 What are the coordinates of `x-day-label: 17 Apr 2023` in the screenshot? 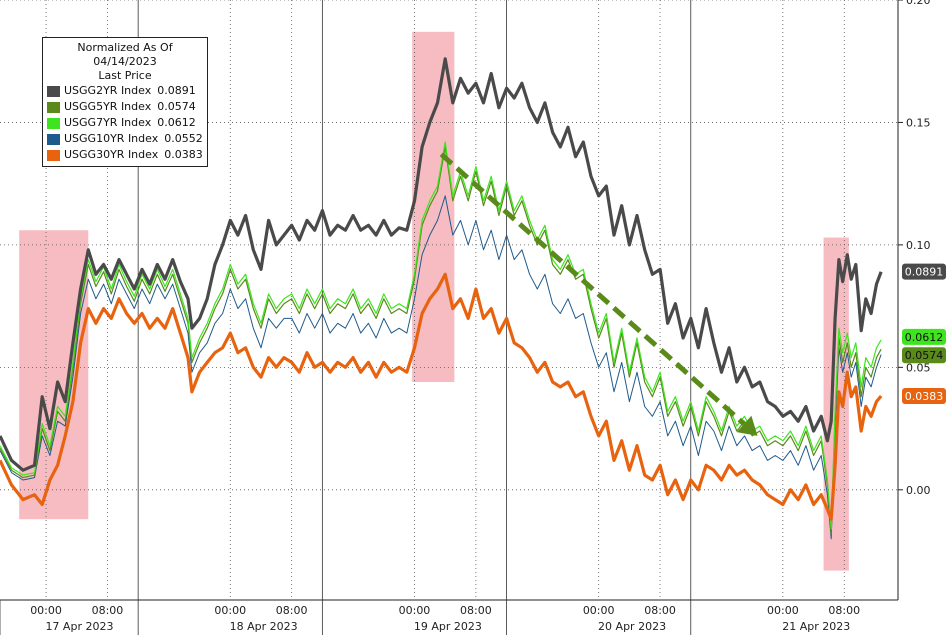 It's located at (79, 626).